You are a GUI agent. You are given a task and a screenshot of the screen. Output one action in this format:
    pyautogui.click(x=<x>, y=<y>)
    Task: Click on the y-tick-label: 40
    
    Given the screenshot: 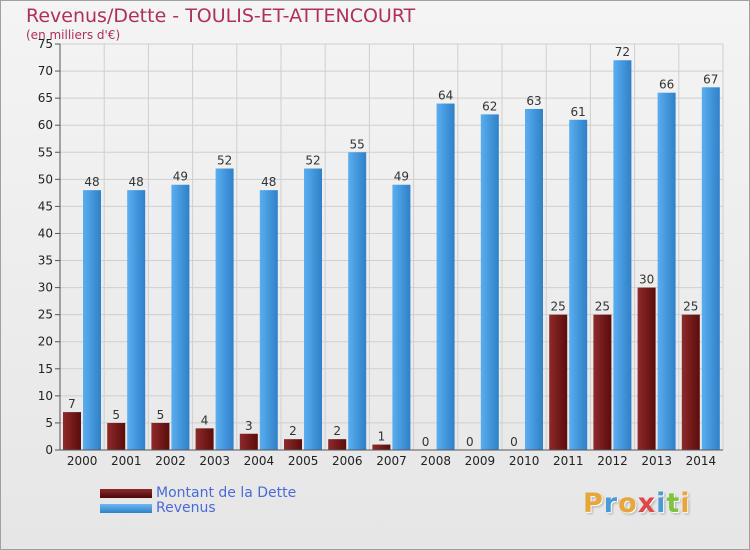 What is the action you would take?
    pyautogui.click(x=45, y=233)
    